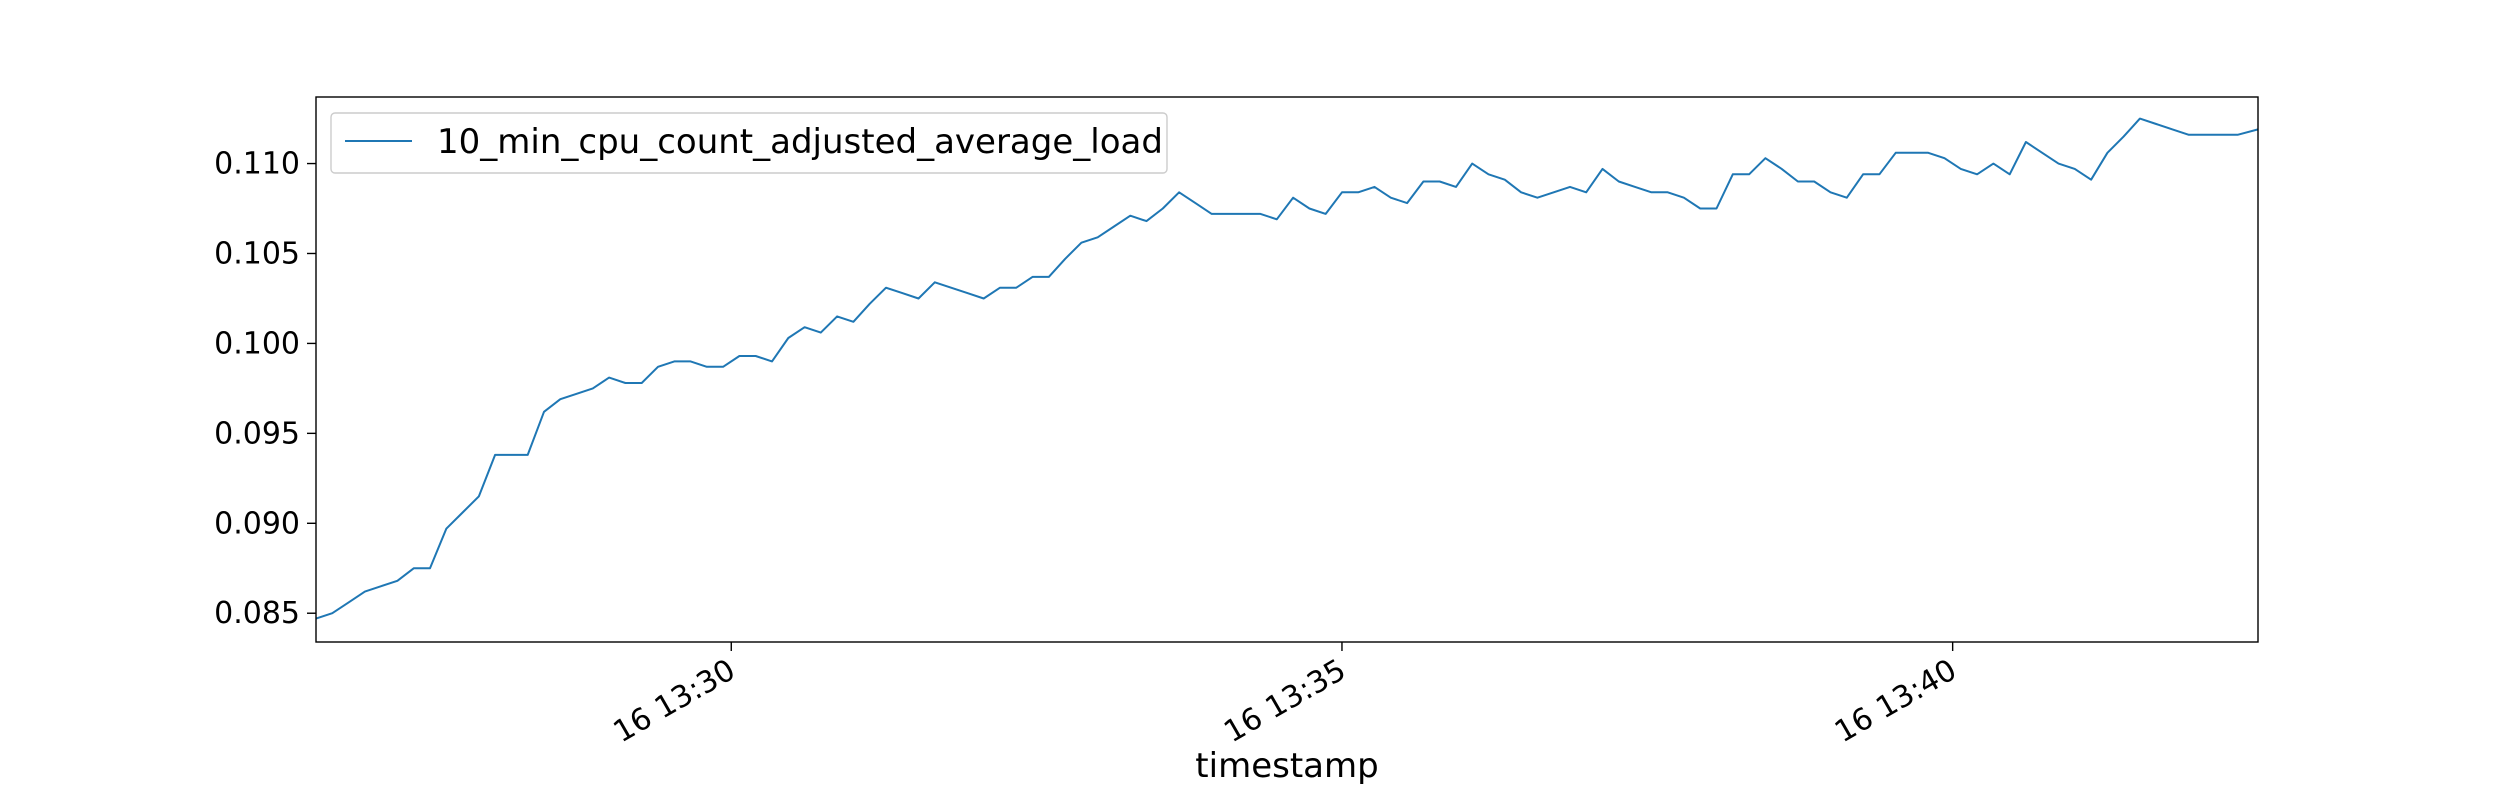  Describe the element at coordinates (257, 523) in the screenshot. I see `y-tick-label: 0.090` at that location.